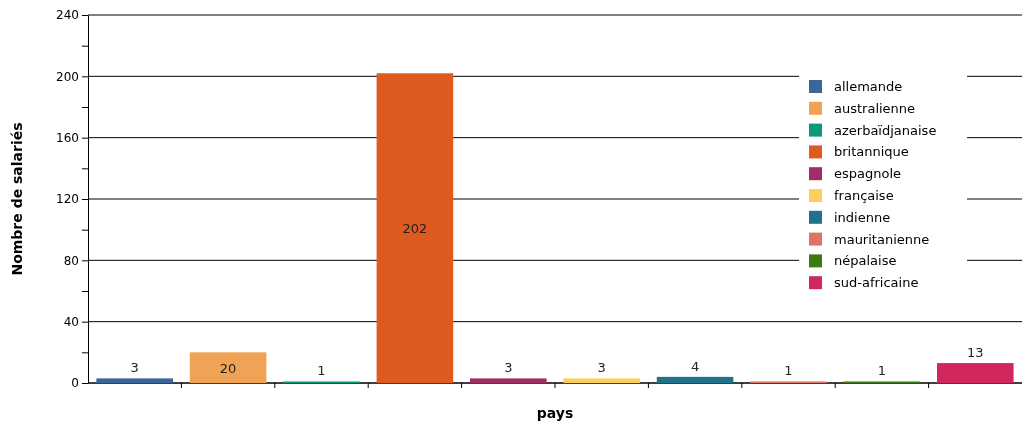  Describe the element at coordinates (975, 353) in the screenshot. I see `data-label: 13` at that location.